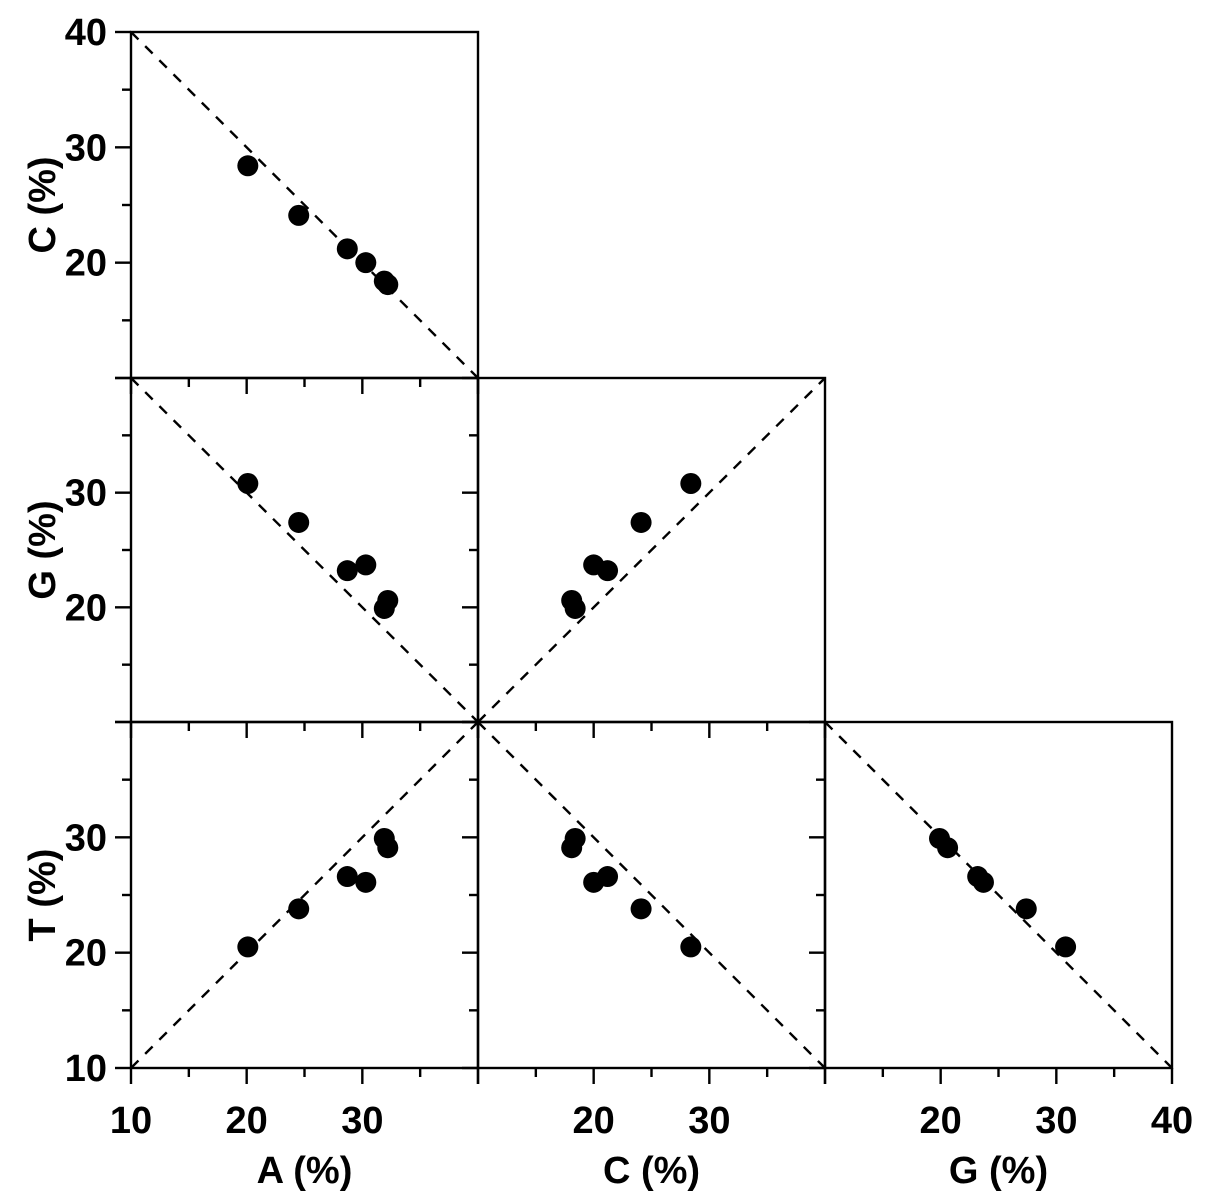  I want to click on x-tick-label: 10, so click(131, 1121).